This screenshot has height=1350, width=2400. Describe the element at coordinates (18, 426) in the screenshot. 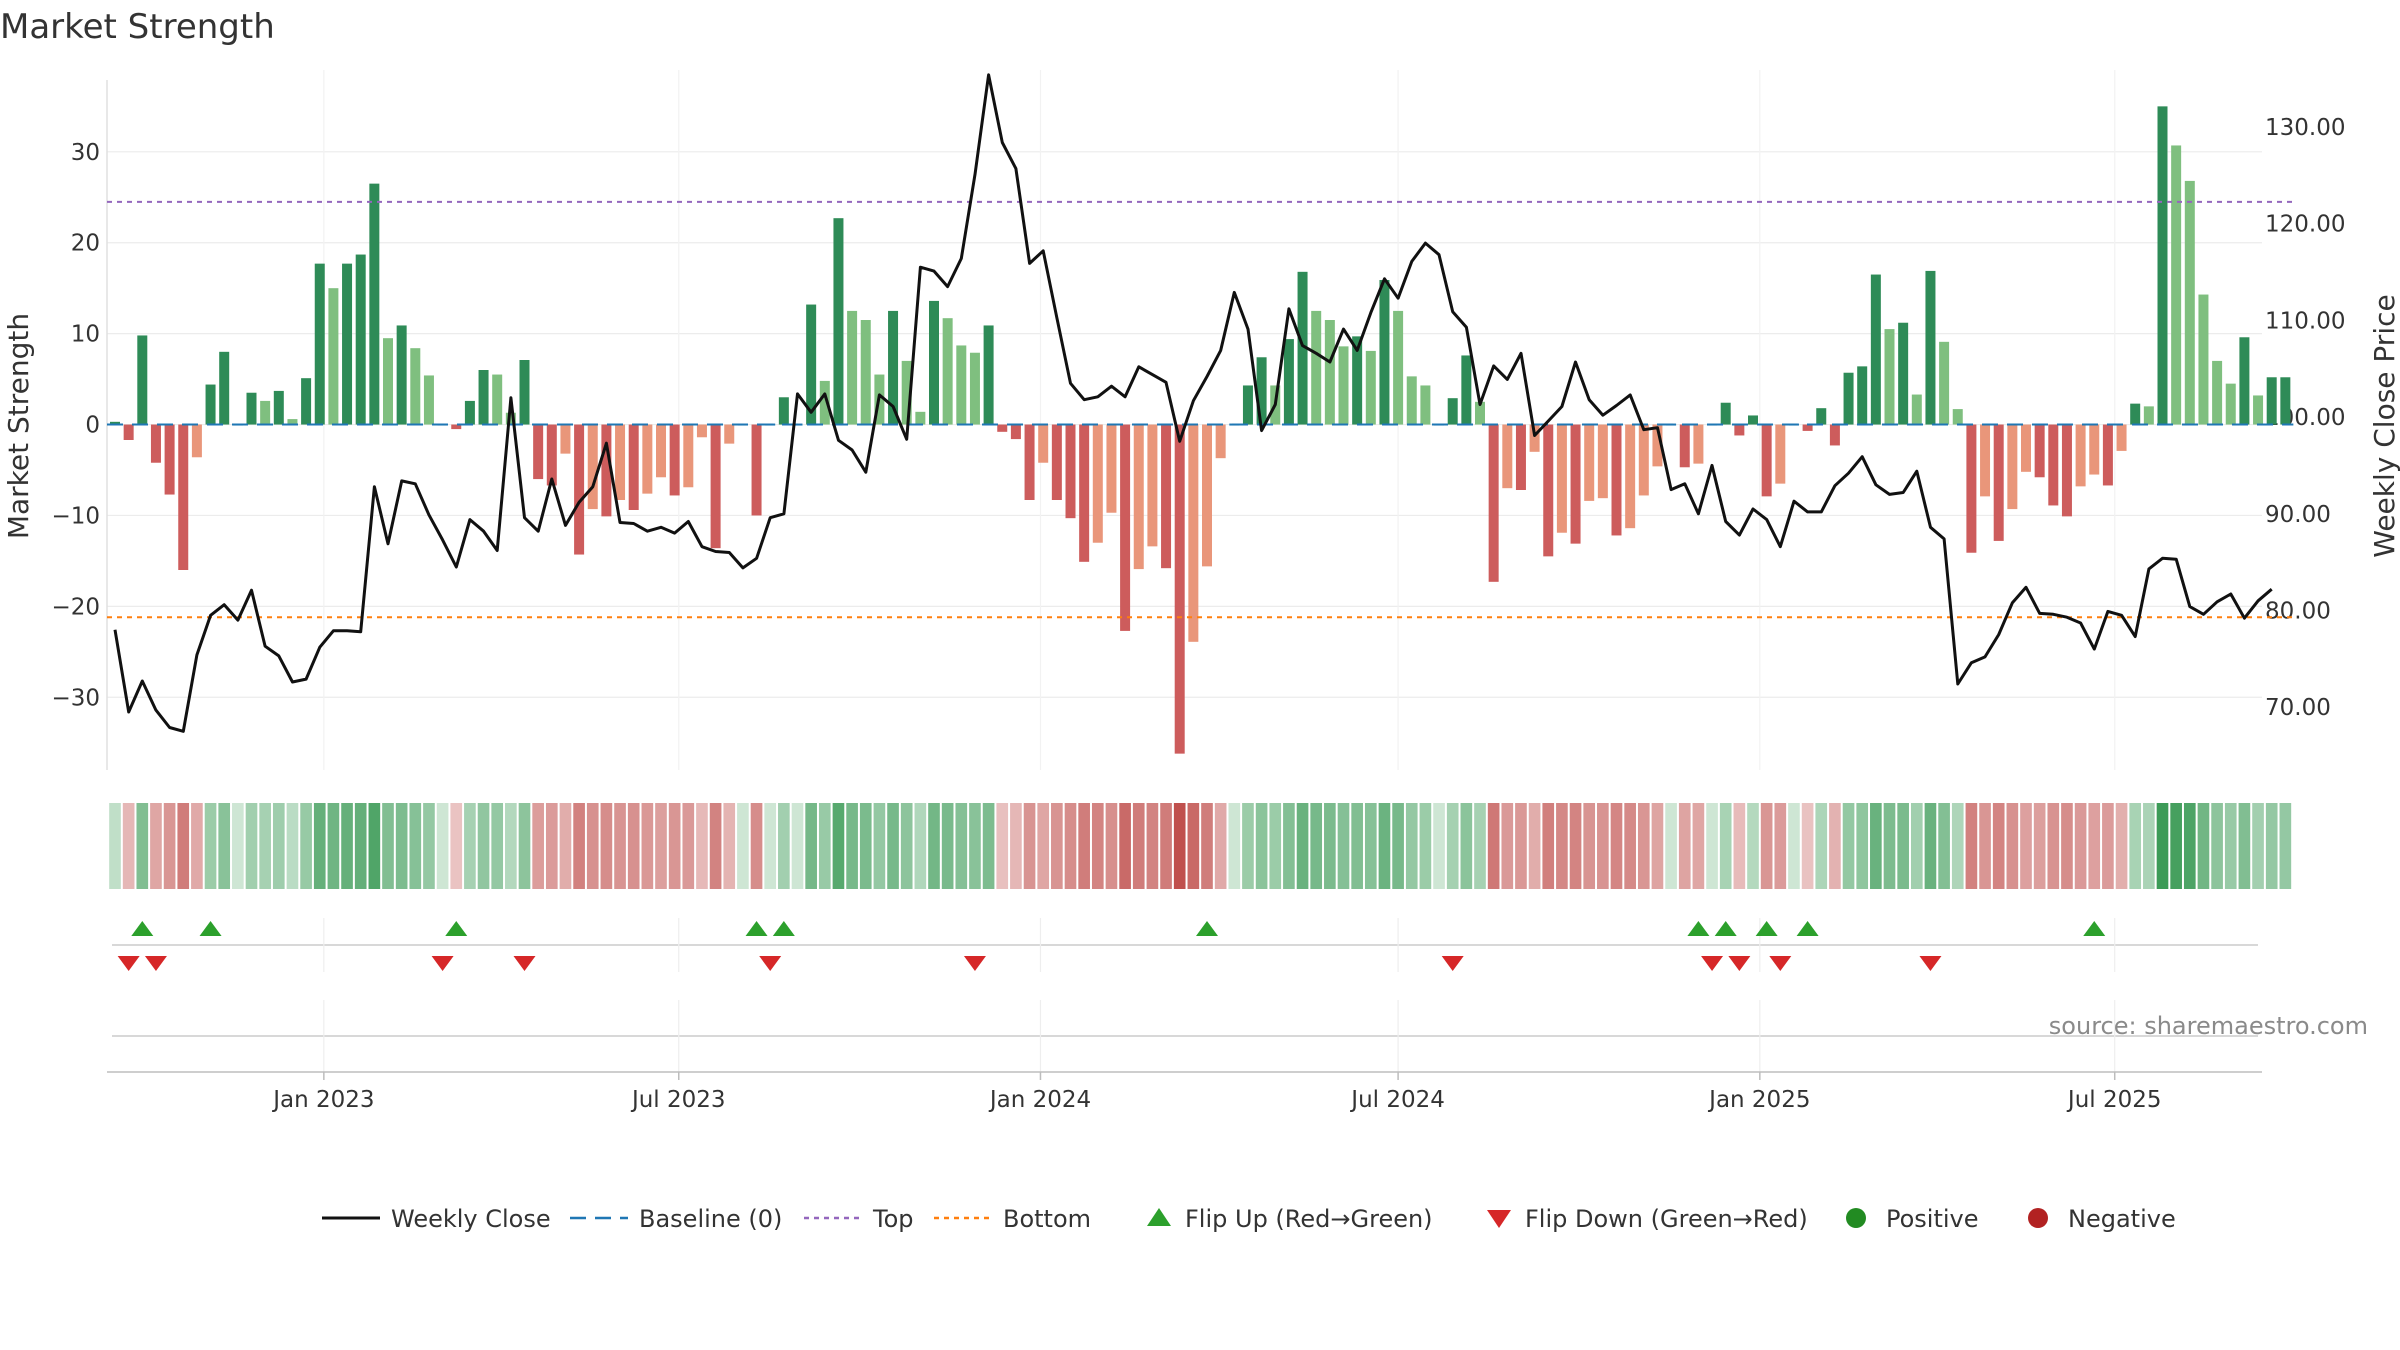

I see `left-axis-title: Market Strength` at that location.